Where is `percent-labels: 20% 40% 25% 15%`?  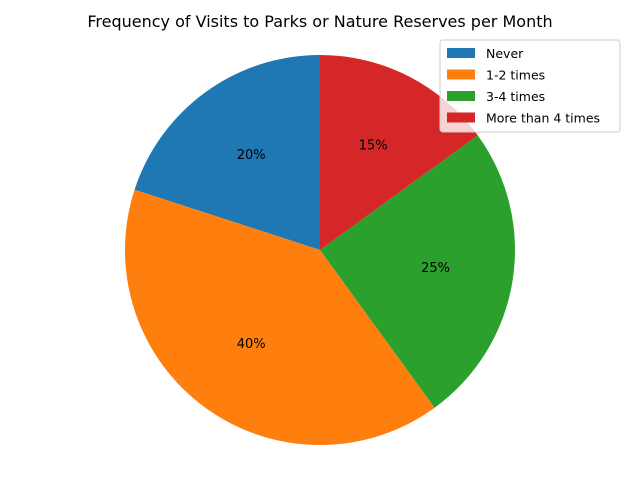 percent-labels: 20% 40% 25% 15% is located at coordinates (343, 245).